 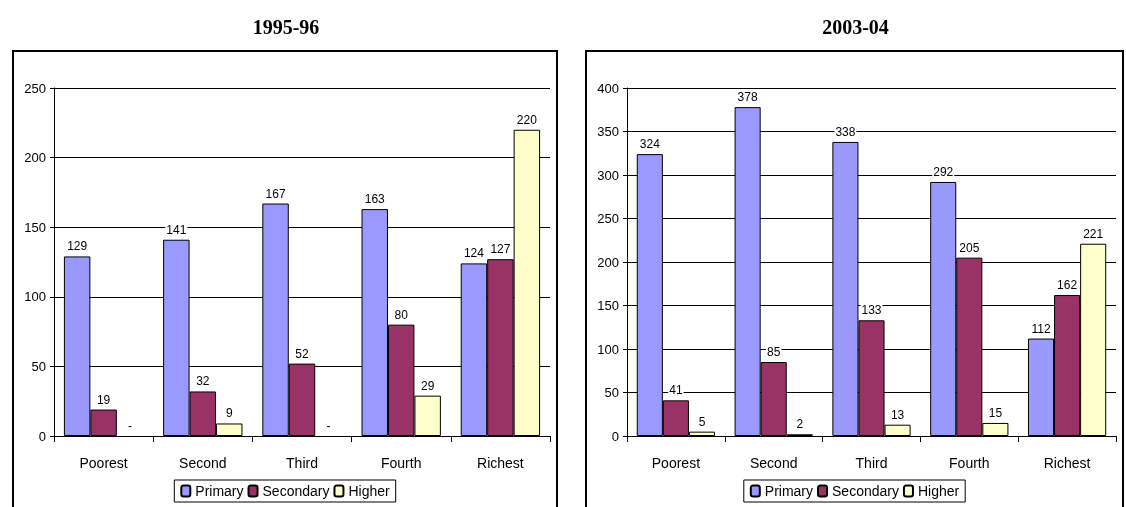 What do you see at coordinates (969, 247) in the screenshot?
I see `data-label: 205` at bounding box center [969, 247].